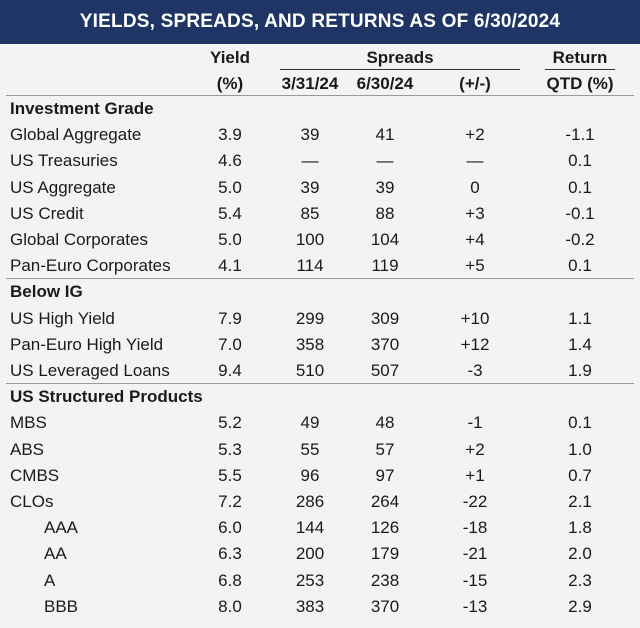 The image size is (640, 628). I want to click on header-spread-q1: 3/31/24, so click(310, 83).